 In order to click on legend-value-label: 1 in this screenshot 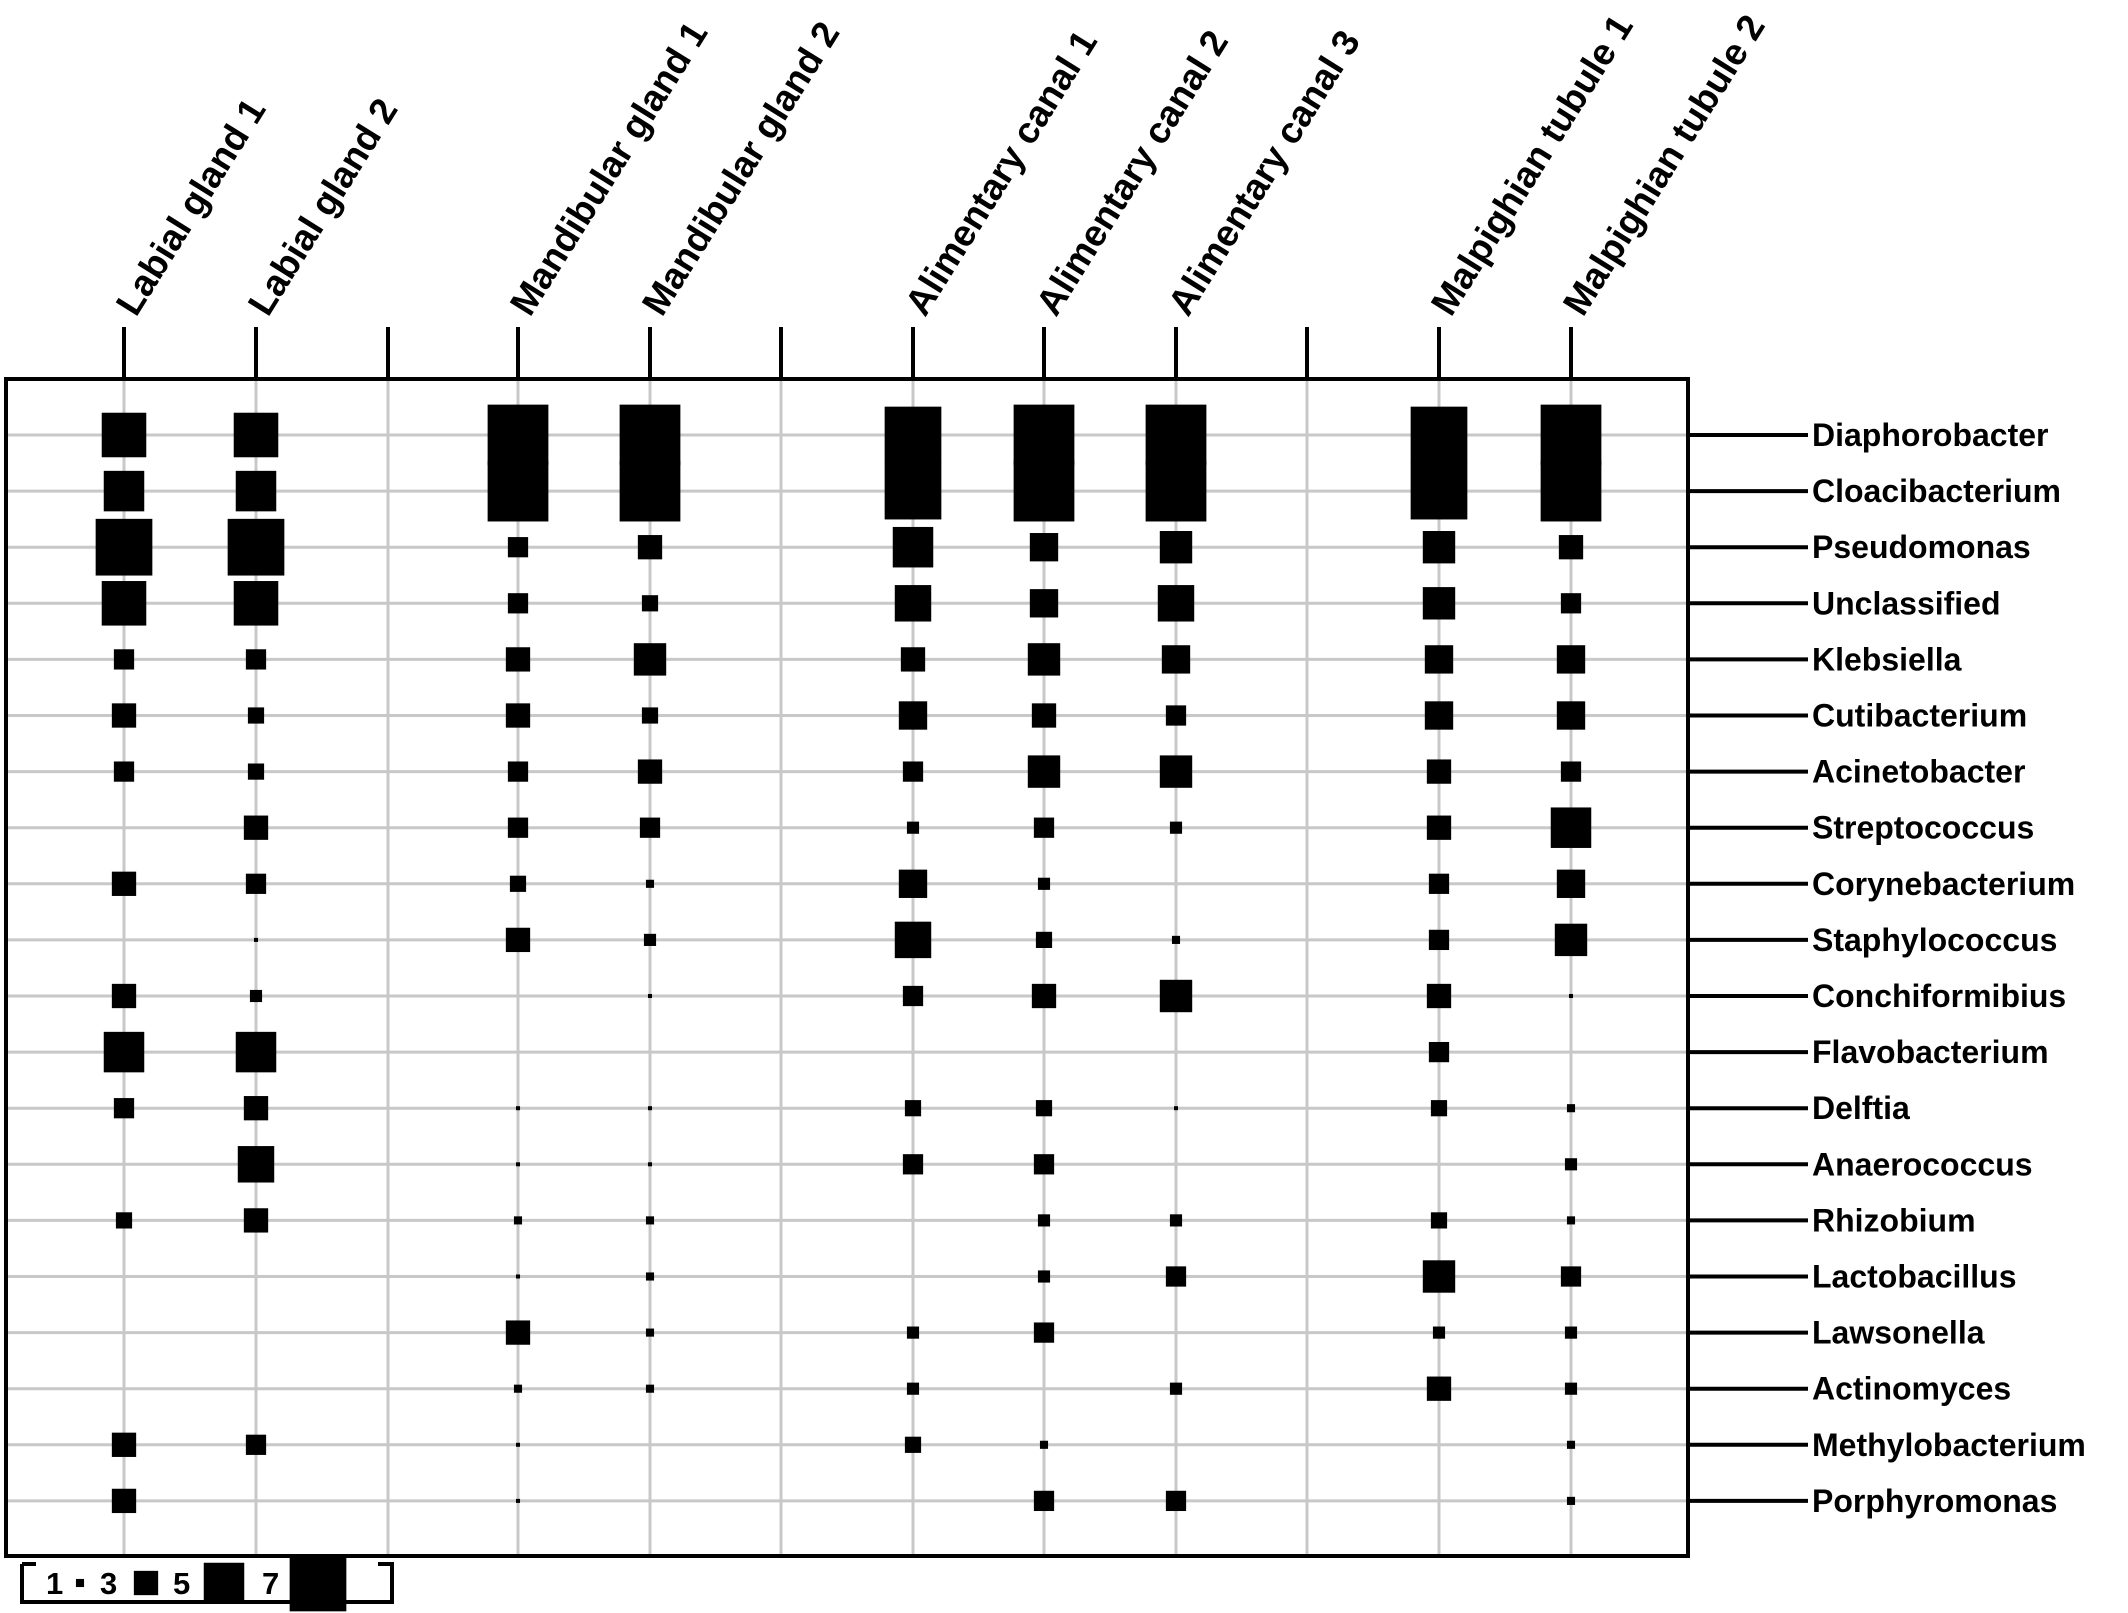, I will do `click(54, 1583)`.